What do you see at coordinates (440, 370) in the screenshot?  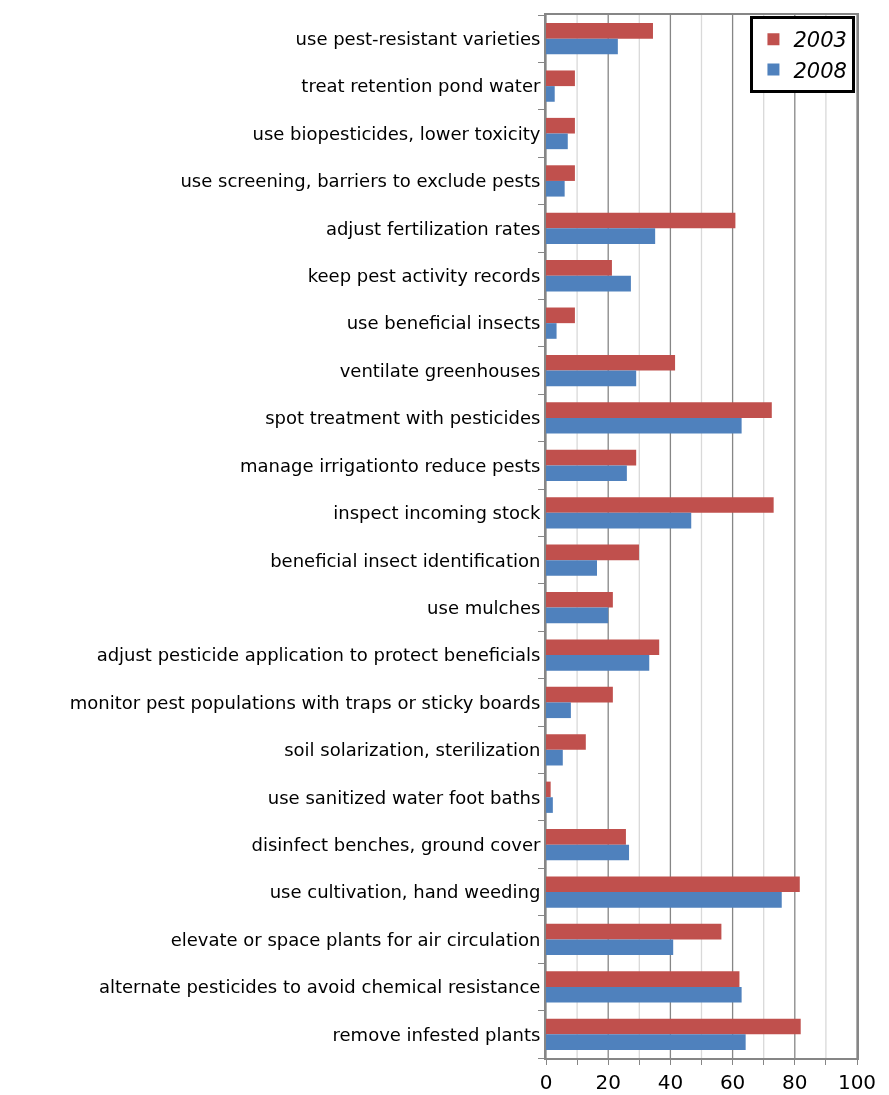 I see `y-tick-label: ventilate greenhouses` at bounding box center [440, 370].